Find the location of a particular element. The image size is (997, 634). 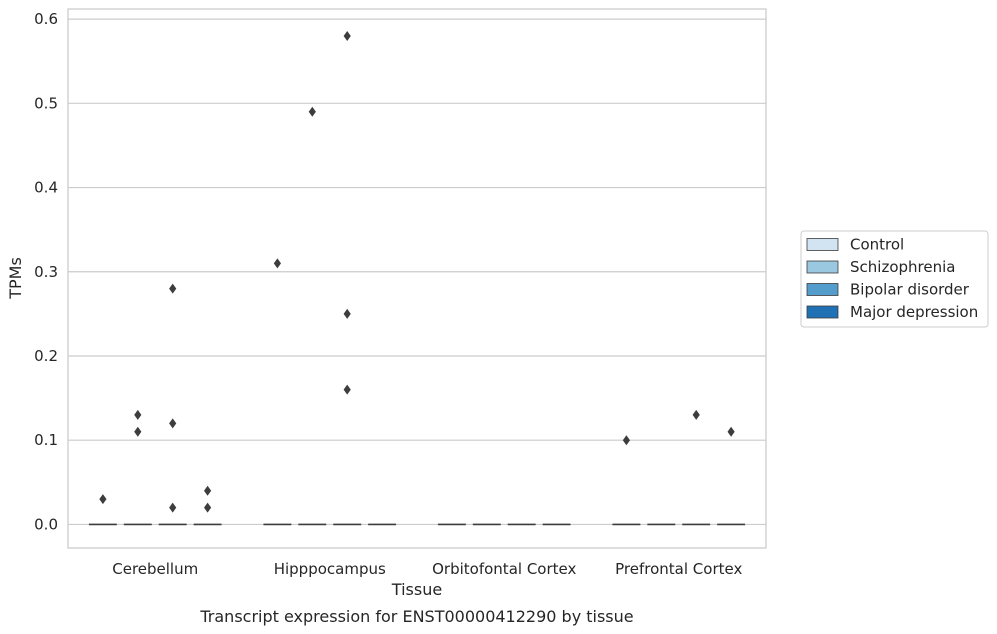

x-tick-label: Prefrontal Cortex is located at coordinates (678, 569).